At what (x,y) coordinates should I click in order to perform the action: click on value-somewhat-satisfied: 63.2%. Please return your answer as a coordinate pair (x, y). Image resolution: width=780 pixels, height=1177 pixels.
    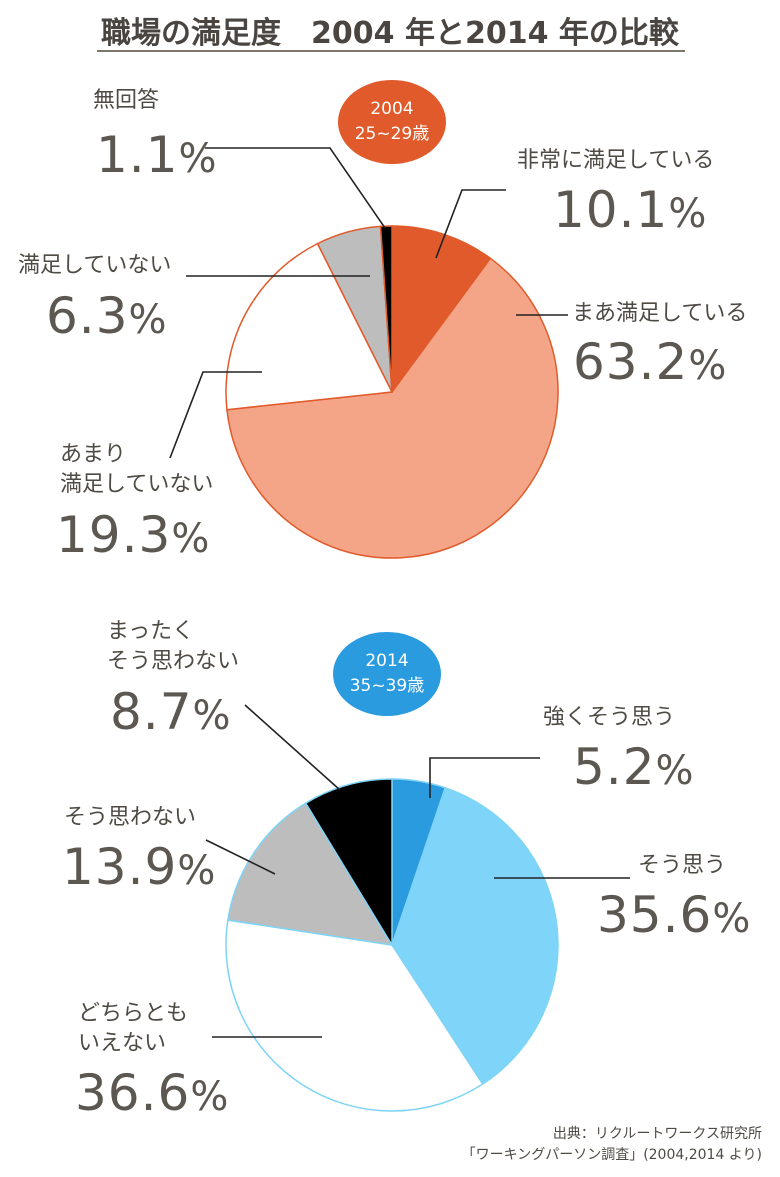
    Looking at the image, I should click on (650, 362).